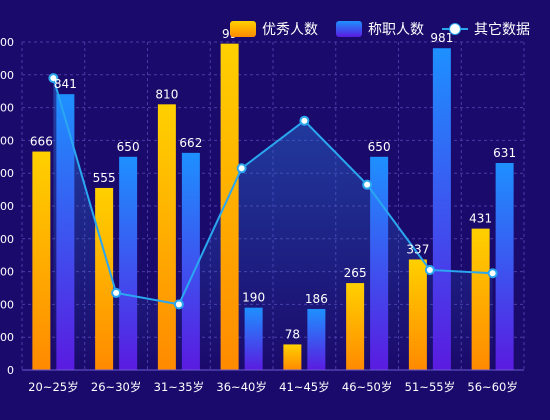  I want to click on legend-item-excellent: 优秀人数, so click(274, 29).